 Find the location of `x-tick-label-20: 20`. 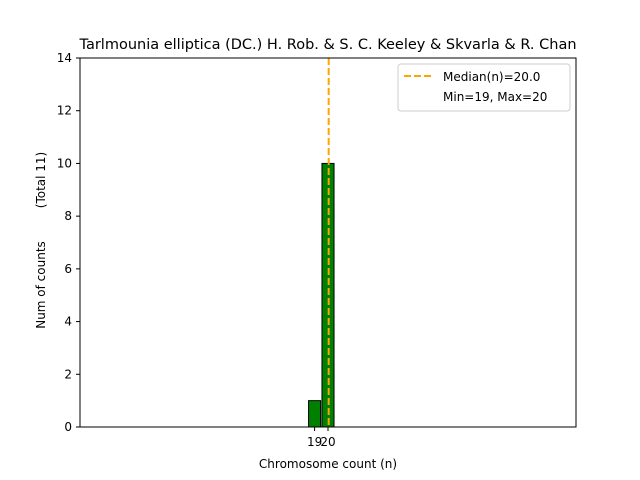

x-tick-label-20: 20 is located at coordinates (327, 442).